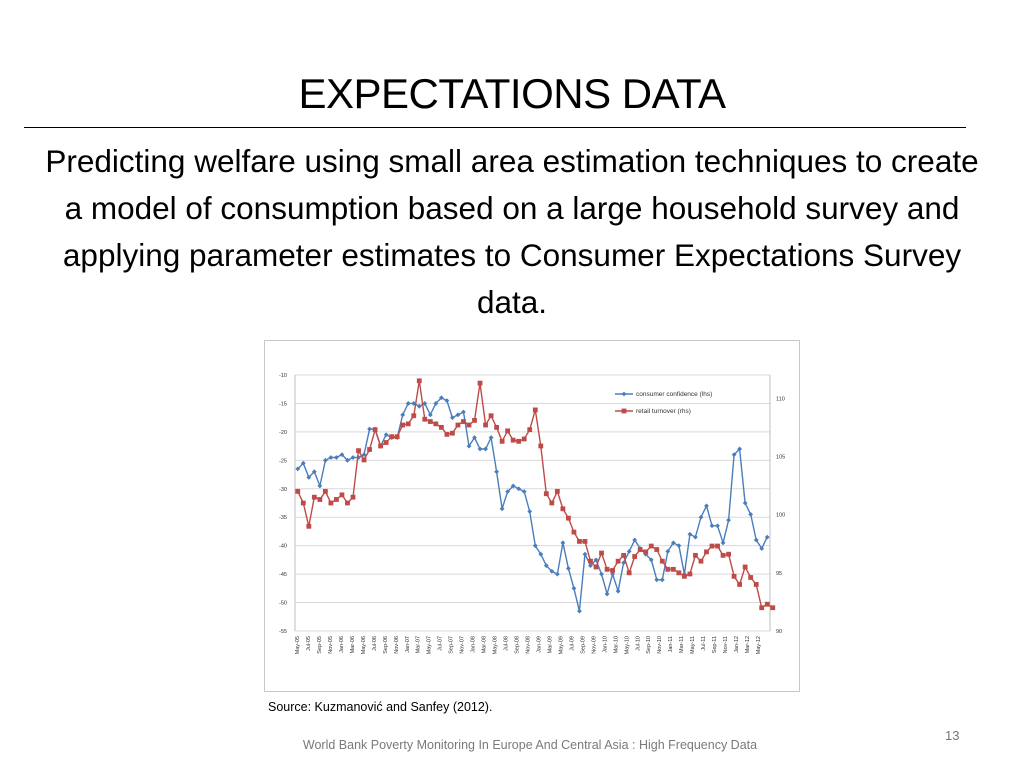  I want to click on page-number: 13, so click(952, 735).